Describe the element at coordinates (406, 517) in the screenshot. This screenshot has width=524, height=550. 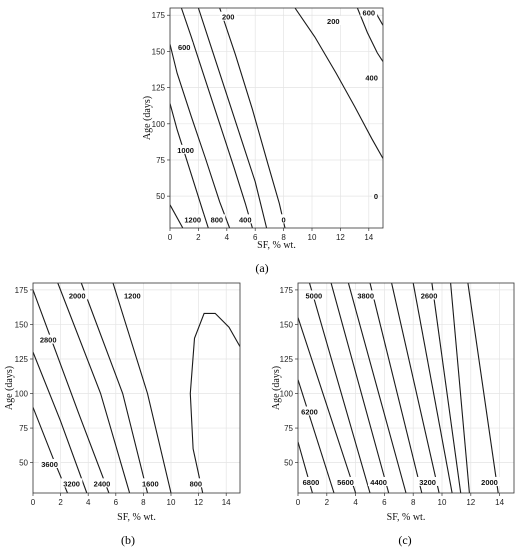
I see `x-axis-label: SF, % wt.` at that location.